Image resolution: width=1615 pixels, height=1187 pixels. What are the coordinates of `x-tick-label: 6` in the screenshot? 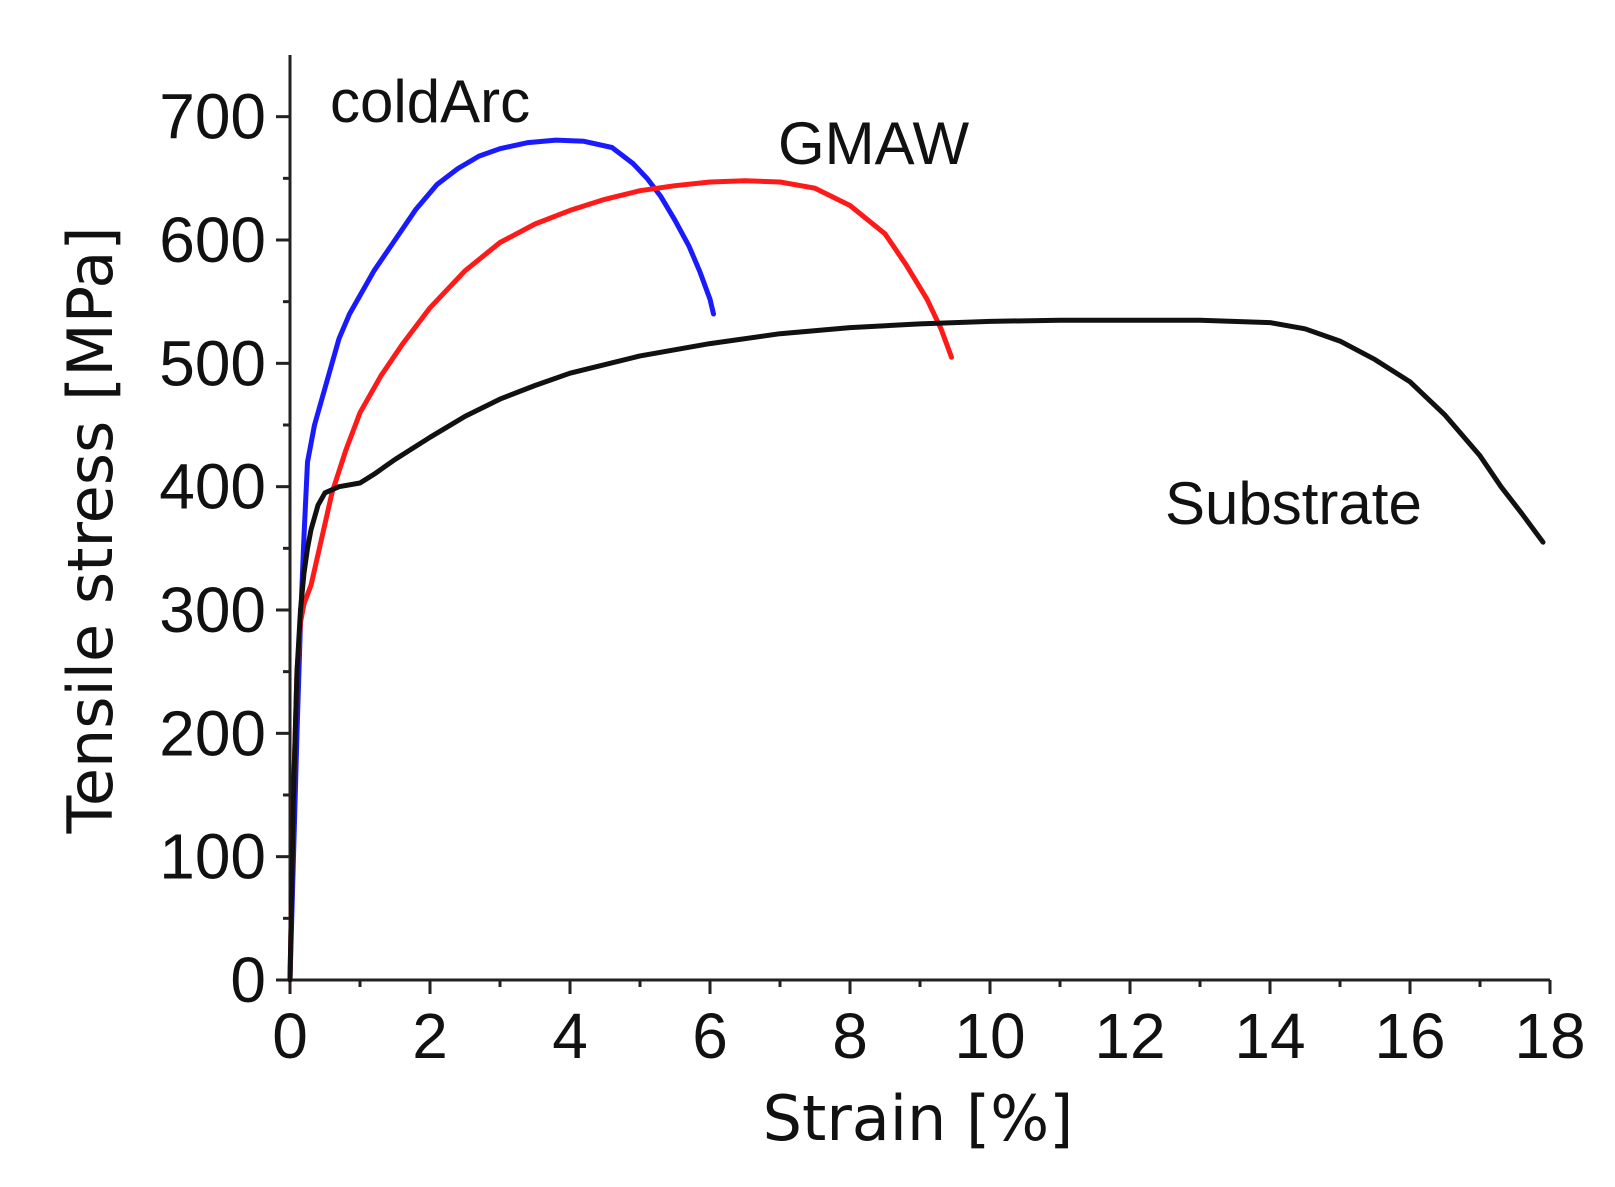 It's located at (710, 1036).